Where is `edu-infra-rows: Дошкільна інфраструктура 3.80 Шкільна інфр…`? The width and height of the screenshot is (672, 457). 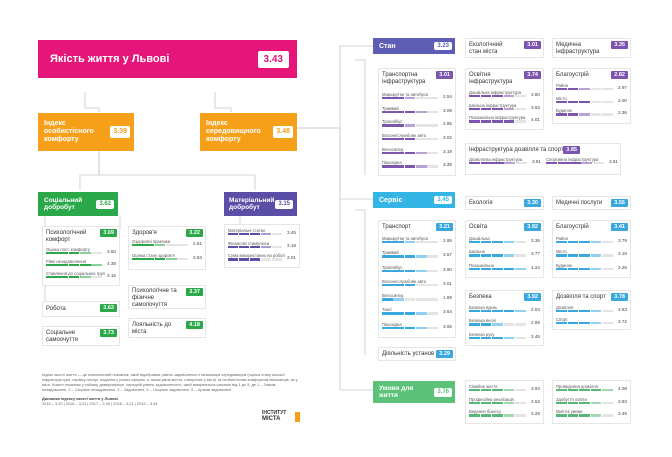 edu-infra-rows: Дошкільна інфраструктура 3.80 Шкільна інфр… is located at coordinates (504, 109).